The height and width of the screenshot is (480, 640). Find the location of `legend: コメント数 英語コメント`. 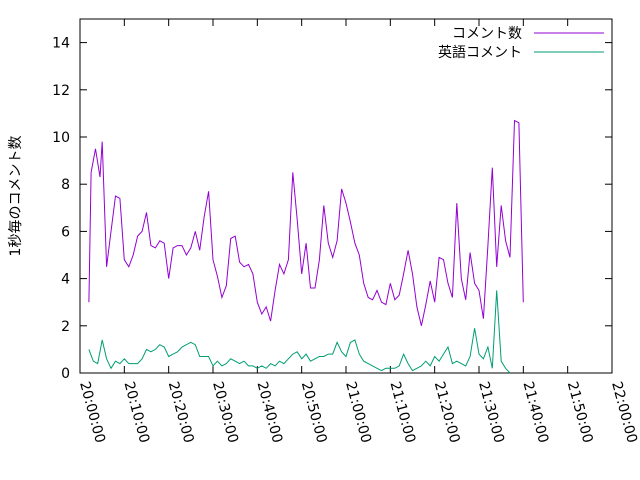

legend: コメント数 英語コメント is located at coordinates (521, 43).